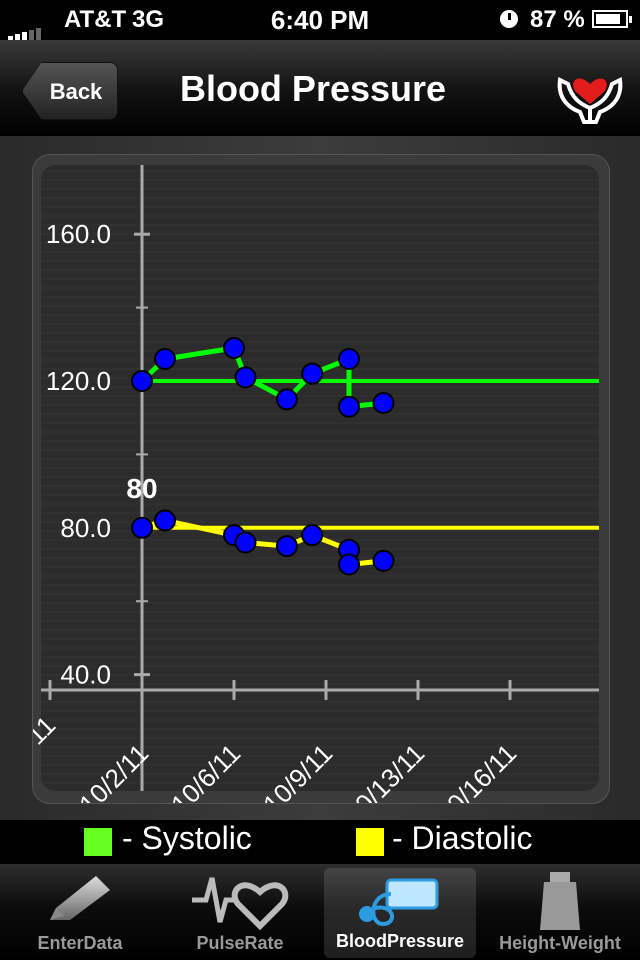 The height and width of the screenshot is (960, 640). I want to click on y-tick-label: 40.0, so click(85, 675).